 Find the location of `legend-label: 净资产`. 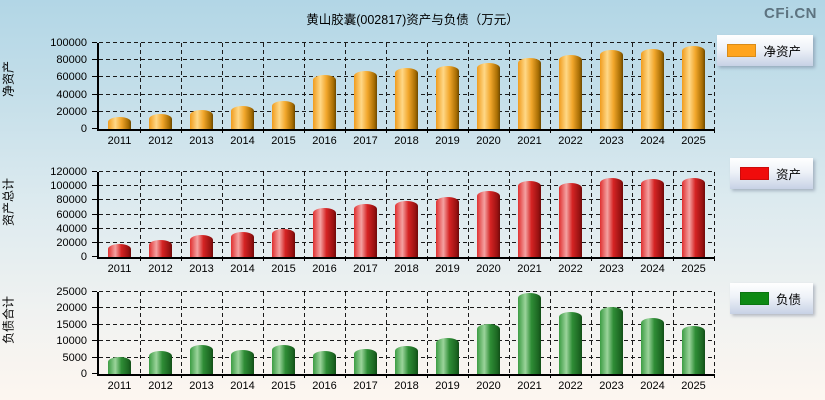

legend-label: 净资产 is located at coordinates (782, 52).